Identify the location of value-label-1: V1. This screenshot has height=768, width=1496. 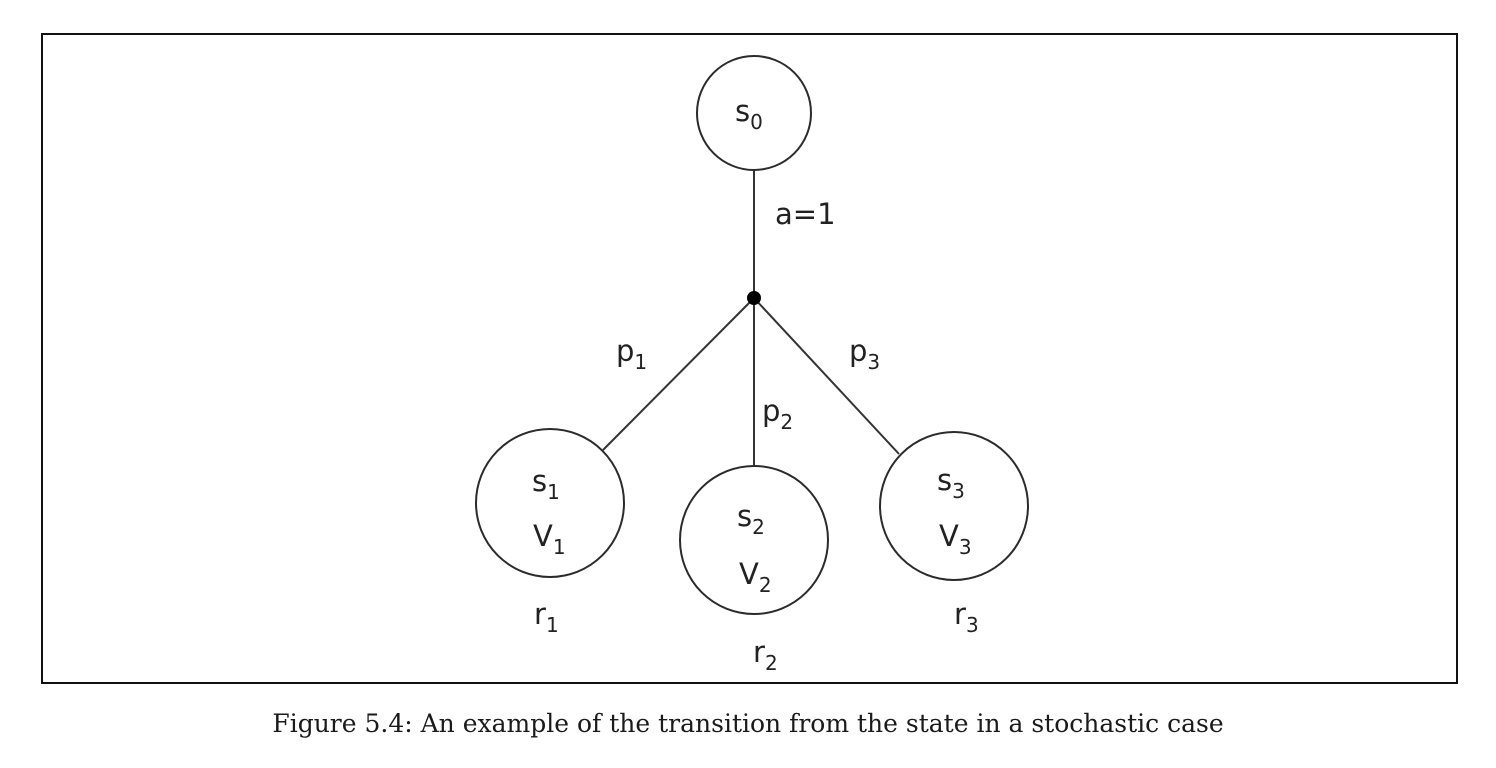
(549, 539).